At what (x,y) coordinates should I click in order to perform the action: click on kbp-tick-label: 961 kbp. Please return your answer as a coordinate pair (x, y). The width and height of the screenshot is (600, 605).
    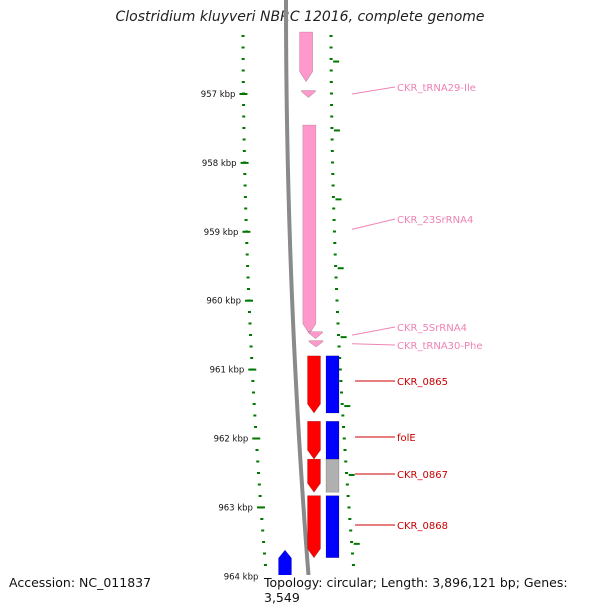
    Looking at the image, I should click on (227, 371).